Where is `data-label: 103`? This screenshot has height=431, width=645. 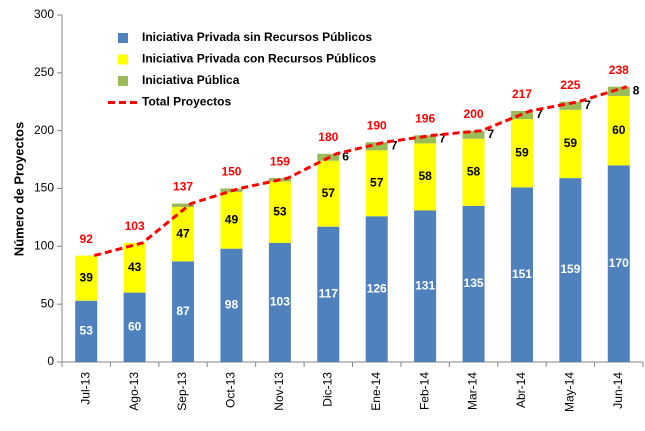
data-label: 103 is located at coordinates (280, 302).